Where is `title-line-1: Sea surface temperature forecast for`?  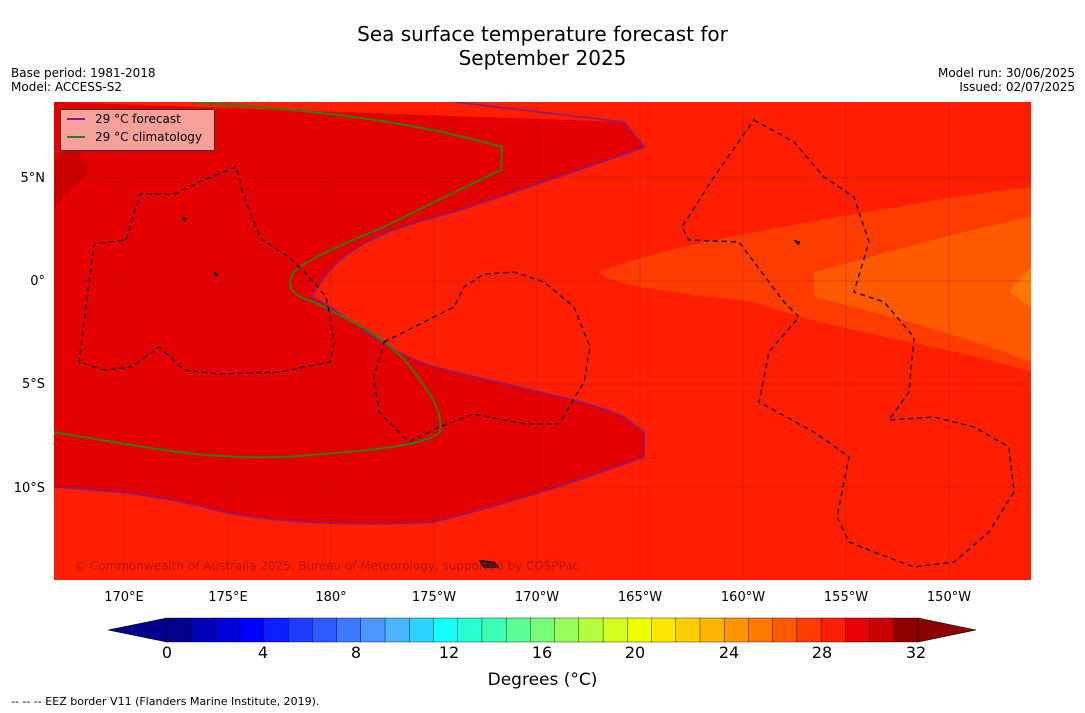 title-line-1: Sea surface temperature forecast for is located at coordinates (542, 34).